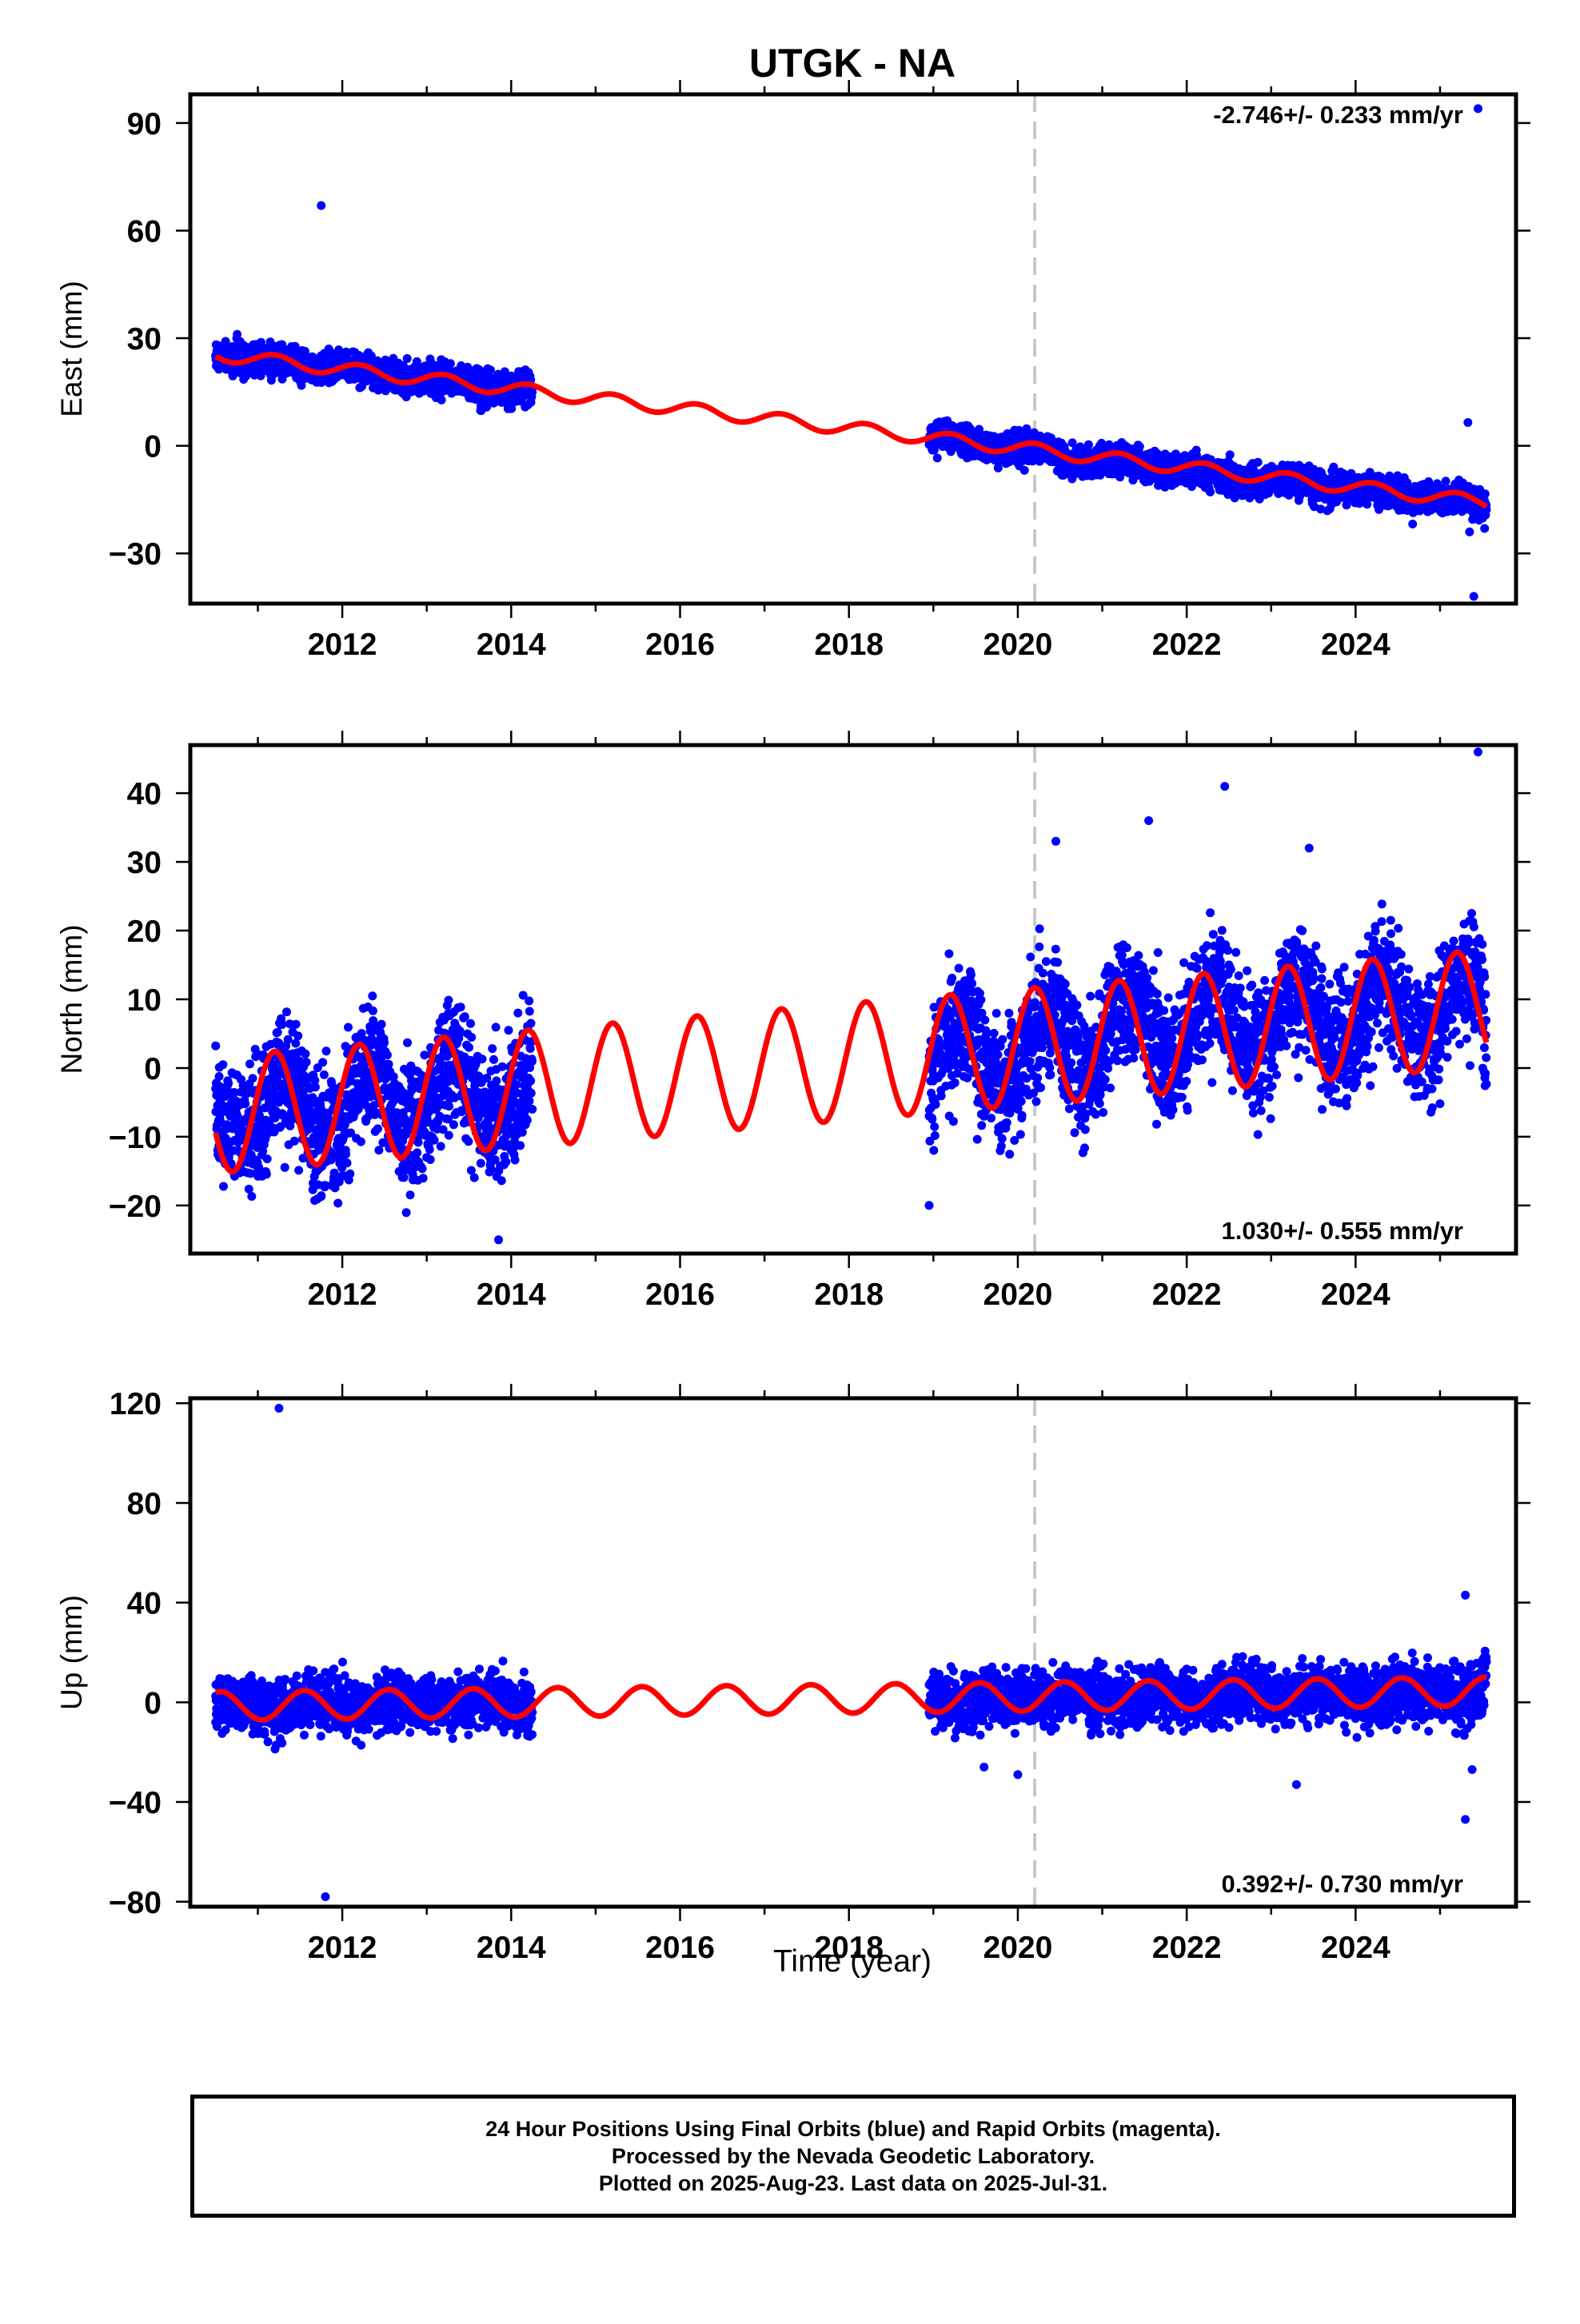 The image size is (1580, 2324). What do you see at coordinates (144, 340) in the screenshot?
I see `y-tick-label: 30` at bounding box center [144, 340].